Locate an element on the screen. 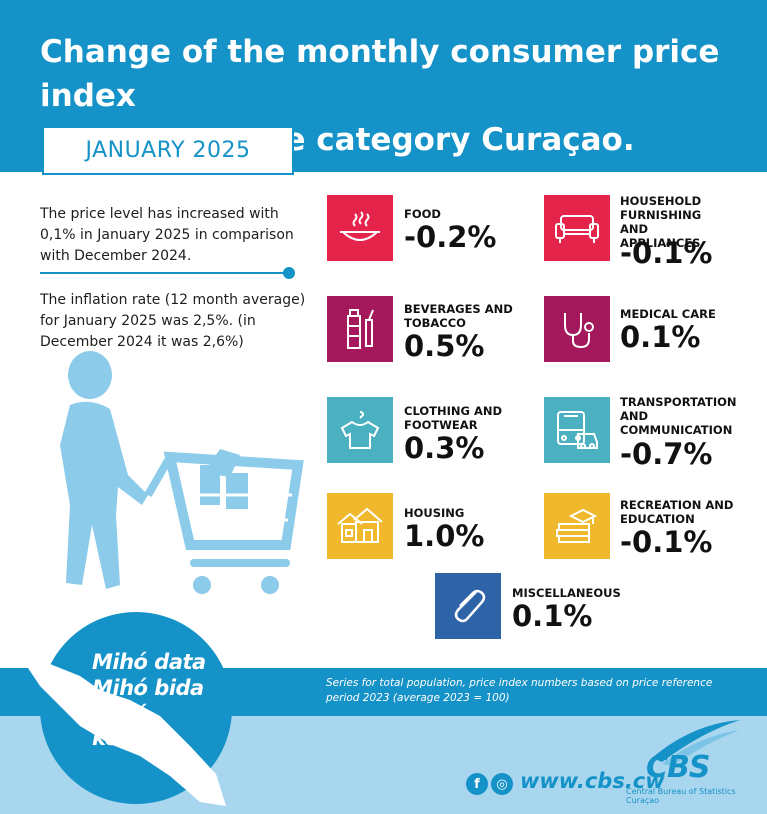 The image size is (767, 814). bottle-icon is located at coordinates (360, 329).